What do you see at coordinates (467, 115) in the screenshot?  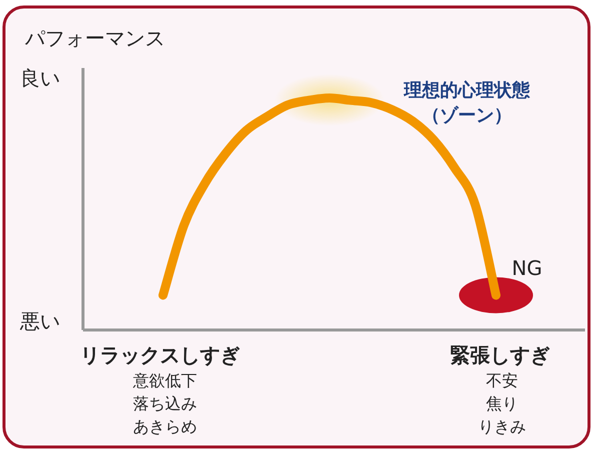 I see `annotation: （ゾーン）` at bounding box center [467, 115].